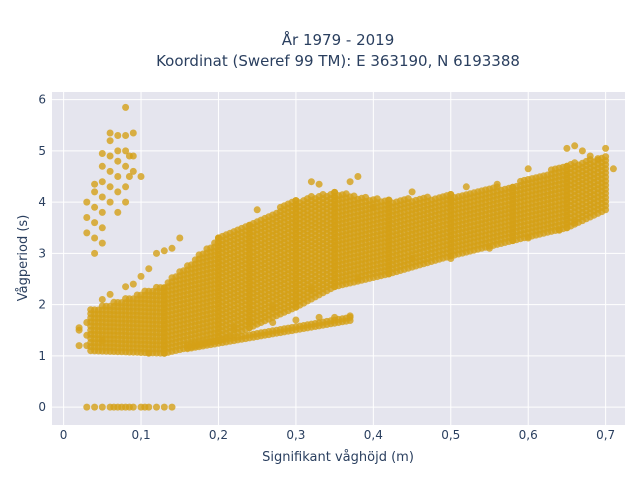 The image size is (640, 484). Describe the element at coordinates (23, 258) in the screenshot. I see `y-axis-title: Vågperiod (s)` at that location.